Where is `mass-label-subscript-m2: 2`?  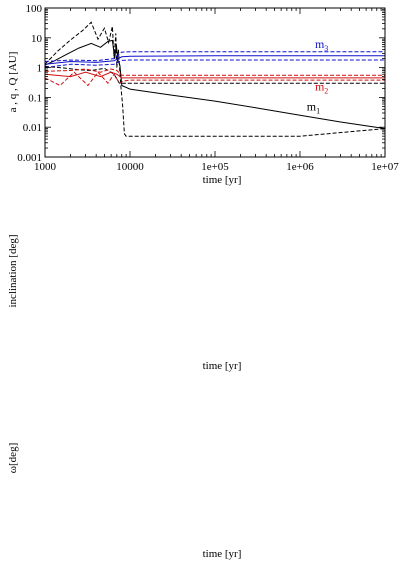 mass-label-subscript-m2: 2 is located at coordinates (326, 91).